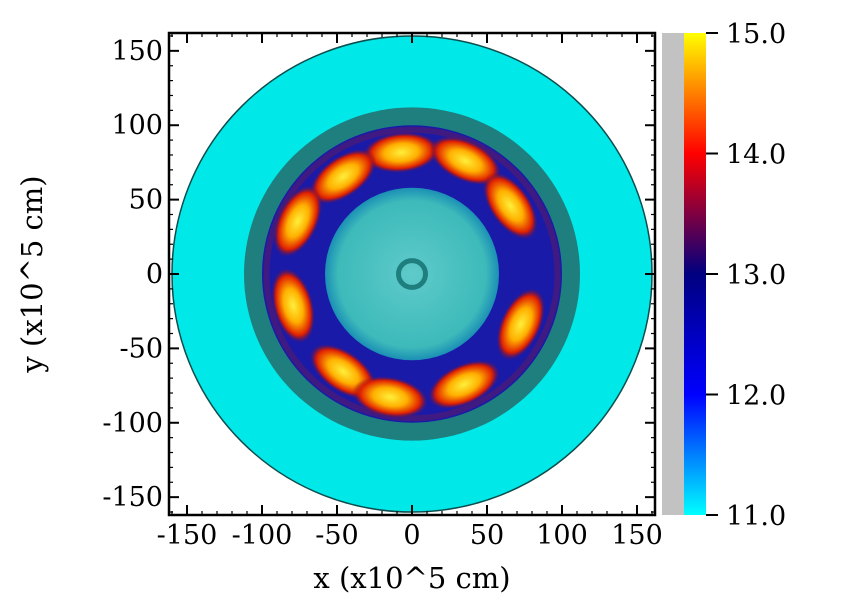 This screenshot has height=608, width=850. Describe the element at coordinates (756, 34) in the screenshot. I see `colorbar-tick-label: 15.0` at that location.